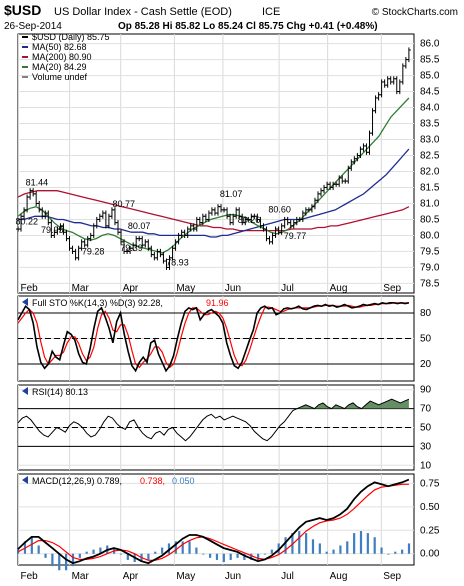  Describe the element at coordinates (279, 209) in the screenshot. I see `price-annotation: 80.60` at that location.